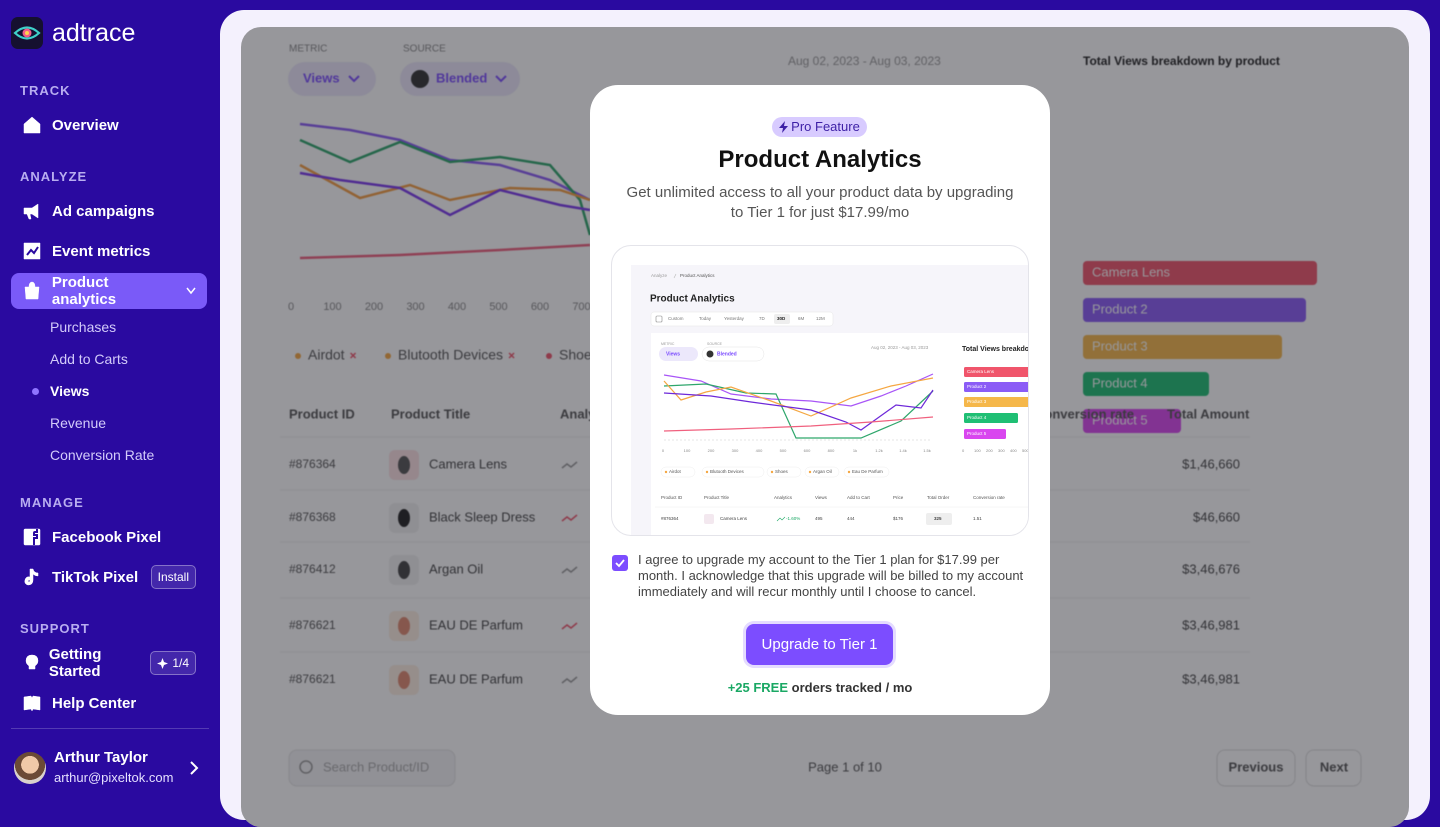 The image size is (1440, 827). What do you see at coordinates (1120, 308) in the screenshot?
I see `breakdown-bar-label: Product 2` at bounding box center [1120, 308].